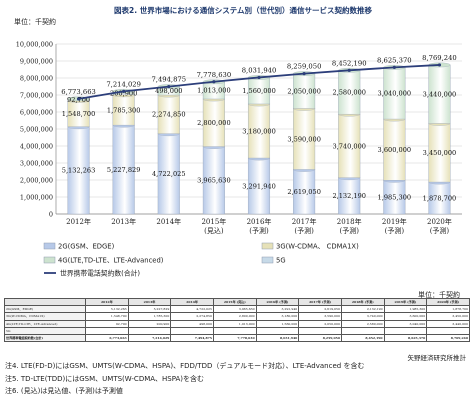 Image resolution: width=474 pixels, height=400 pixels. What do you see at coordinates (79, 114) in the screenshot?
I see `bar-value-label: 1,548,700` at bounding box center [79, 114].